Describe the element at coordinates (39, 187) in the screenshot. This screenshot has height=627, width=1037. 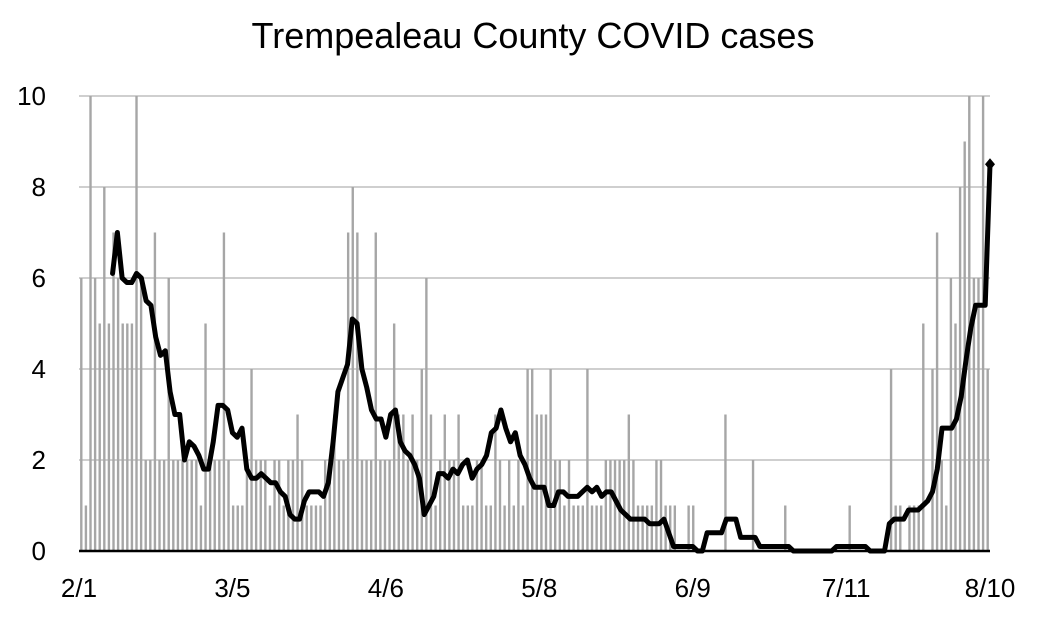
I see `y-tick-label: 8` at that location.